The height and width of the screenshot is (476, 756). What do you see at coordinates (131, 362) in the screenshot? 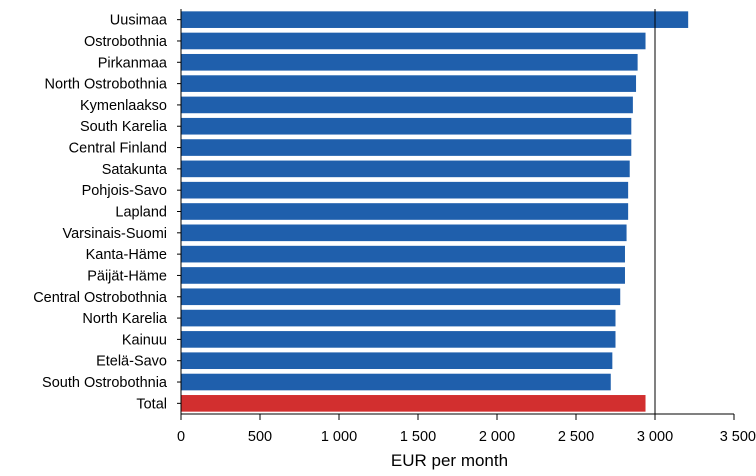
I see `category-label: Etelä-Savo` at bounding box center [131, 362].